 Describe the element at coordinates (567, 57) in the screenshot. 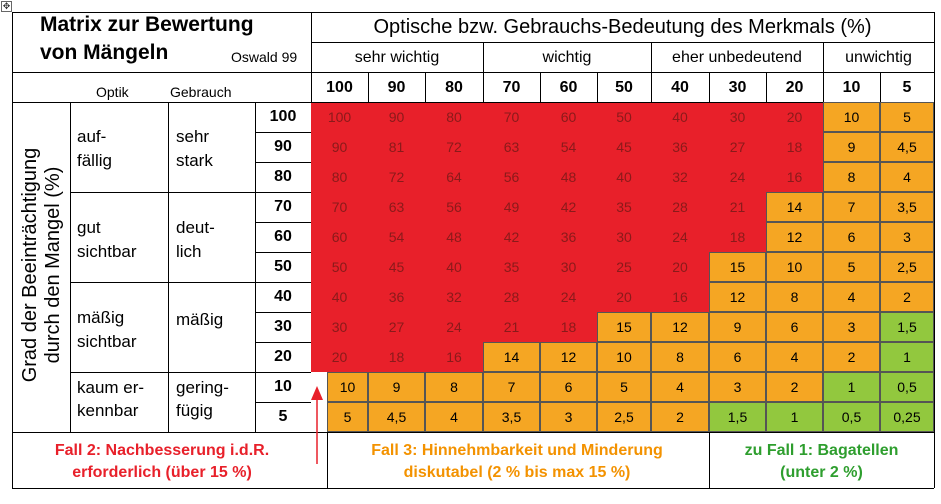

I see `column-group-wichtig: wichtig` at that location.